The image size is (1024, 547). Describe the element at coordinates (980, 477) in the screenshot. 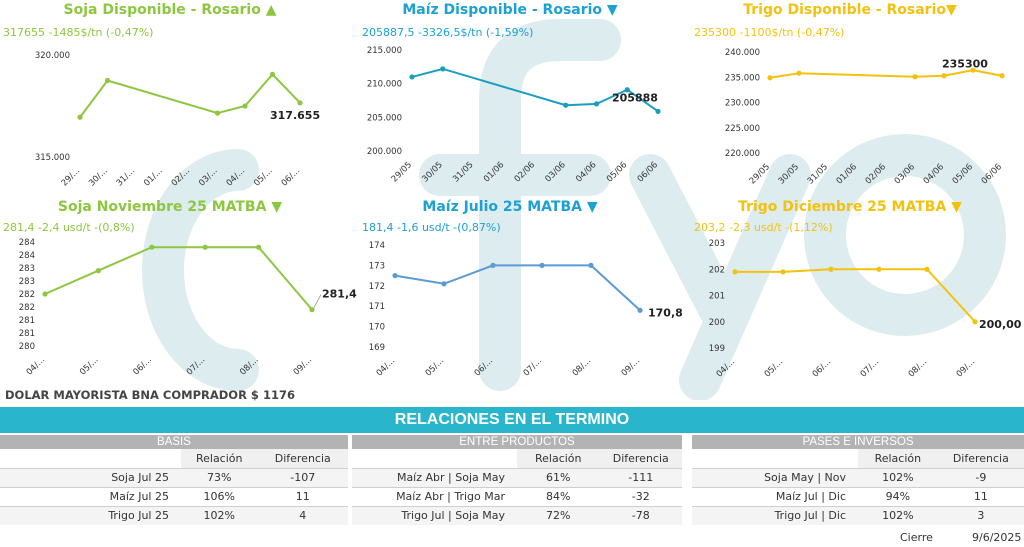

I see `diferencia-value: -9` at that location.